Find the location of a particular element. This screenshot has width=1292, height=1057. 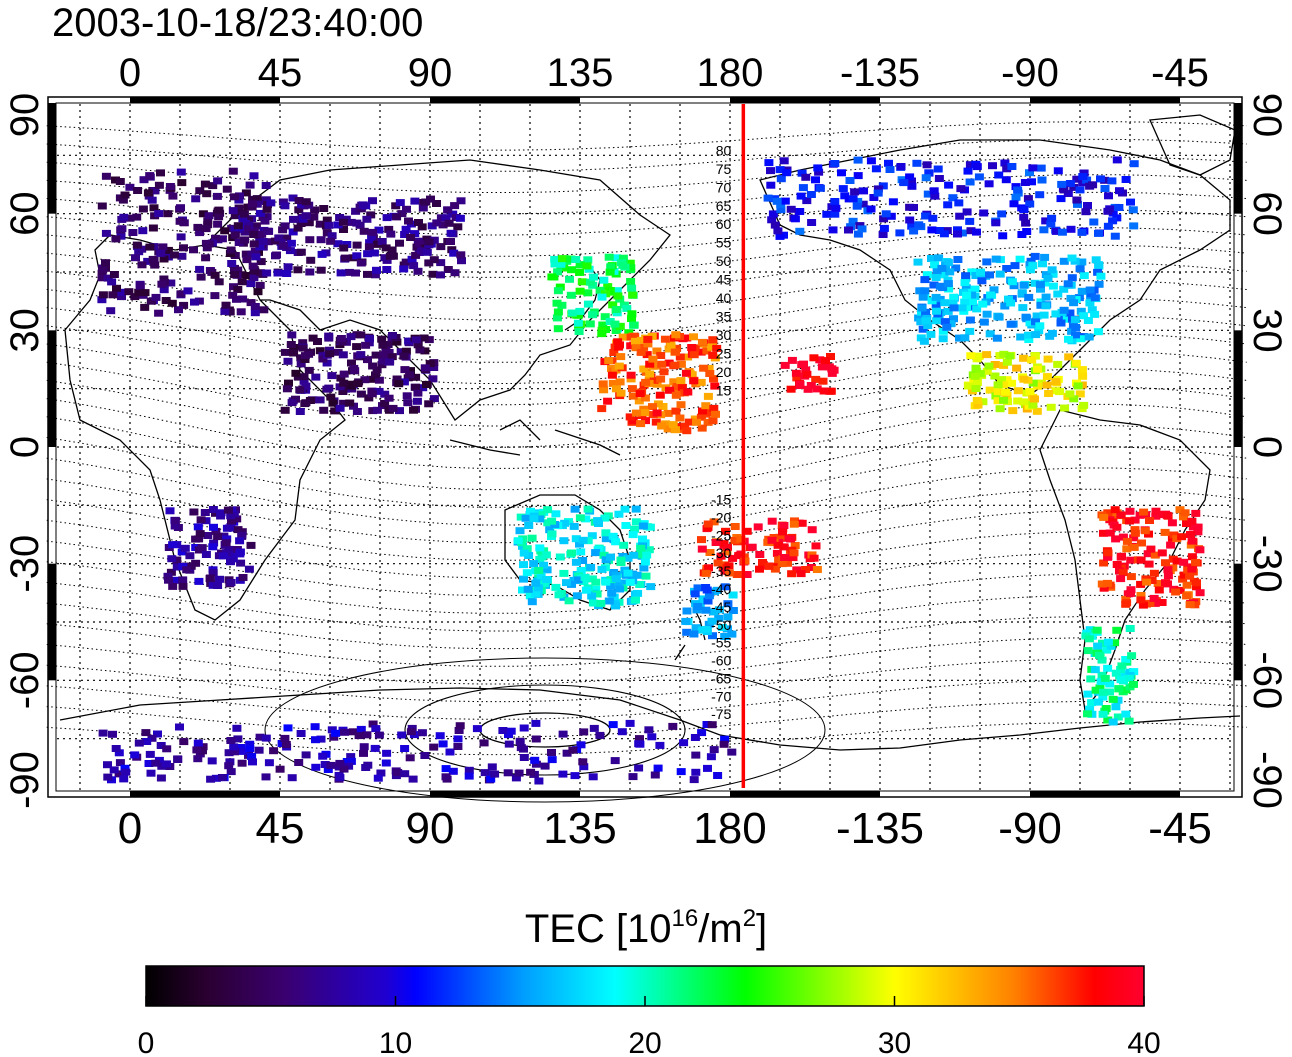

magnetic-latitude-label: 70 is located at coordinates (724, 187).